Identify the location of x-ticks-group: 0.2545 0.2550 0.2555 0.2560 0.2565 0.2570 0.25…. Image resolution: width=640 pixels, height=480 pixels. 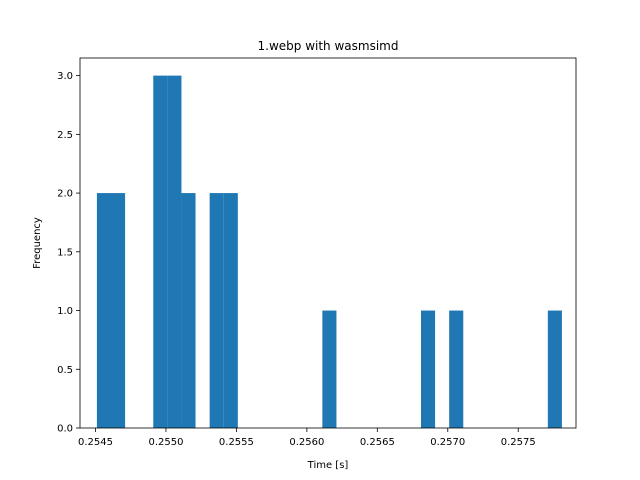
(307, 438).